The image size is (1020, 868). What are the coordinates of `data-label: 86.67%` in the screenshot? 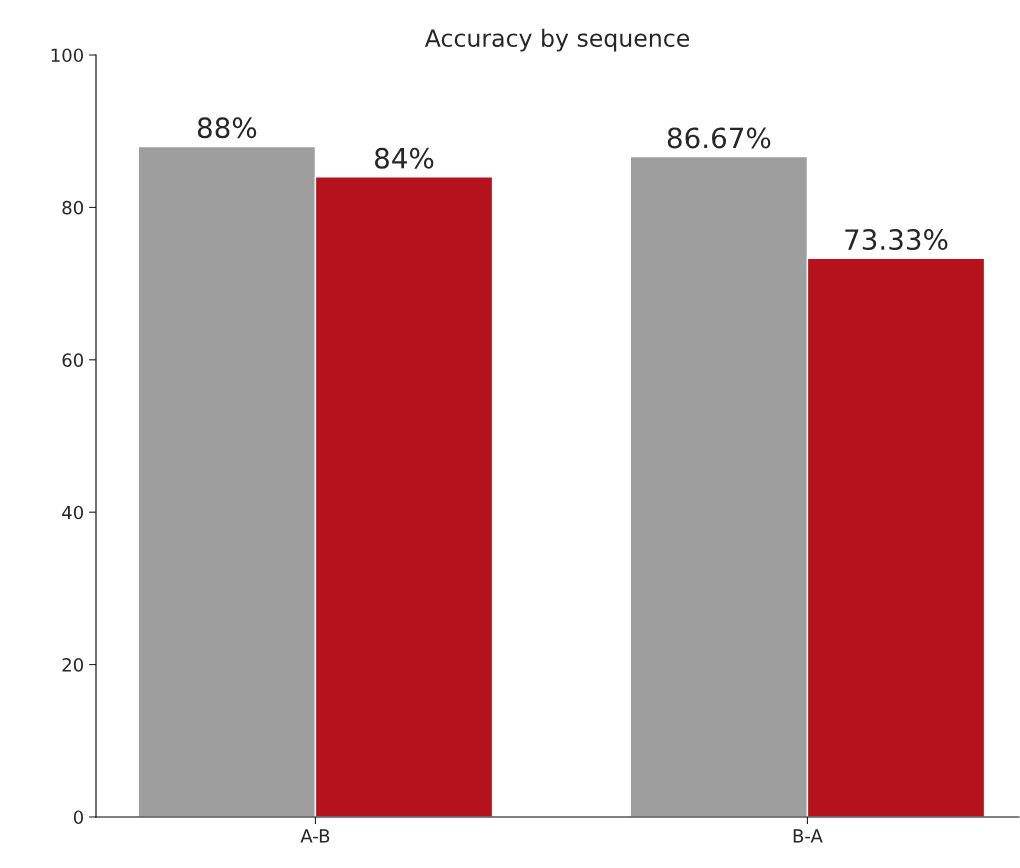 It's located at (719, 138).